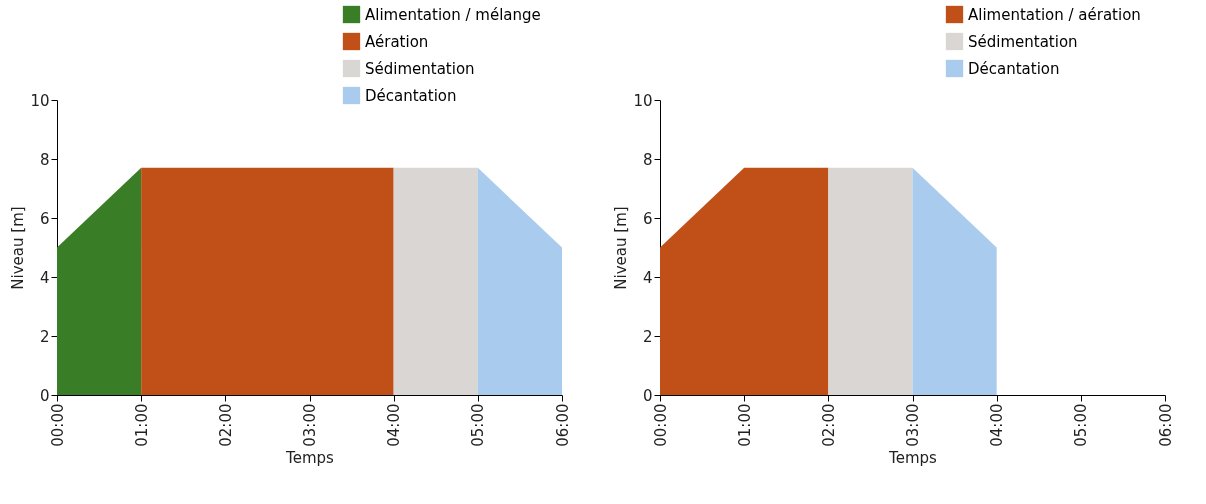  What do you see at coordinates (453, 14) in the screenshot?
I see `legend-label: Alimentation / mélange` at bounding box center [453, 14].